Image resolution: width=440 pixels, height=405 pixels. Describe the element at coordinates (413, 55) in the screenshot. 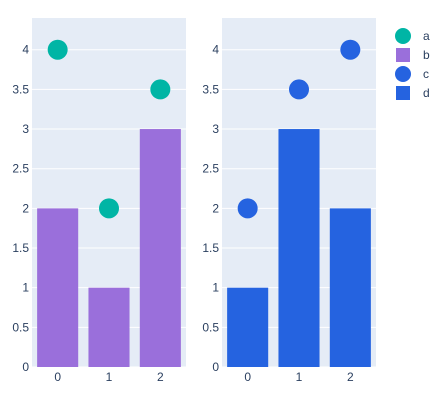

I see `legend-item-b: b` at that location.